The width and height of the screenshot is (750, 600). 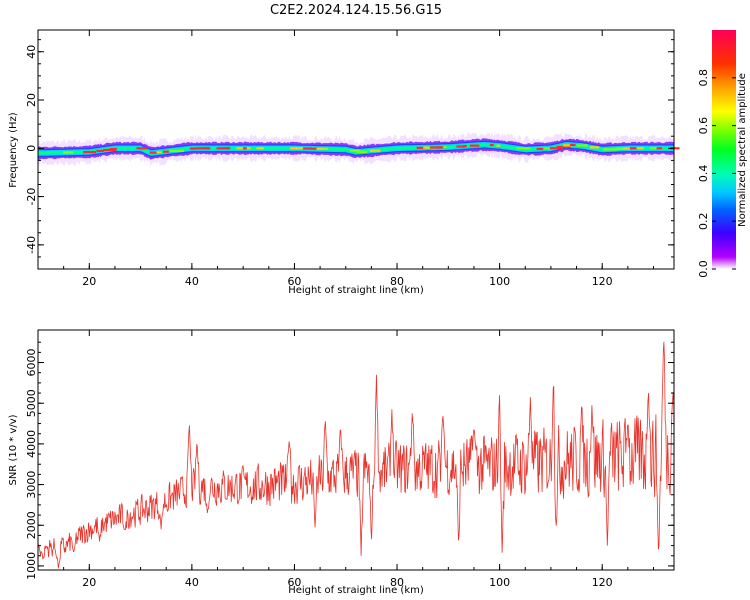 I want to click on colorbar-ticks: 0.0 0.2 0.4 0.6 0.8, so click(x=716, y=173).